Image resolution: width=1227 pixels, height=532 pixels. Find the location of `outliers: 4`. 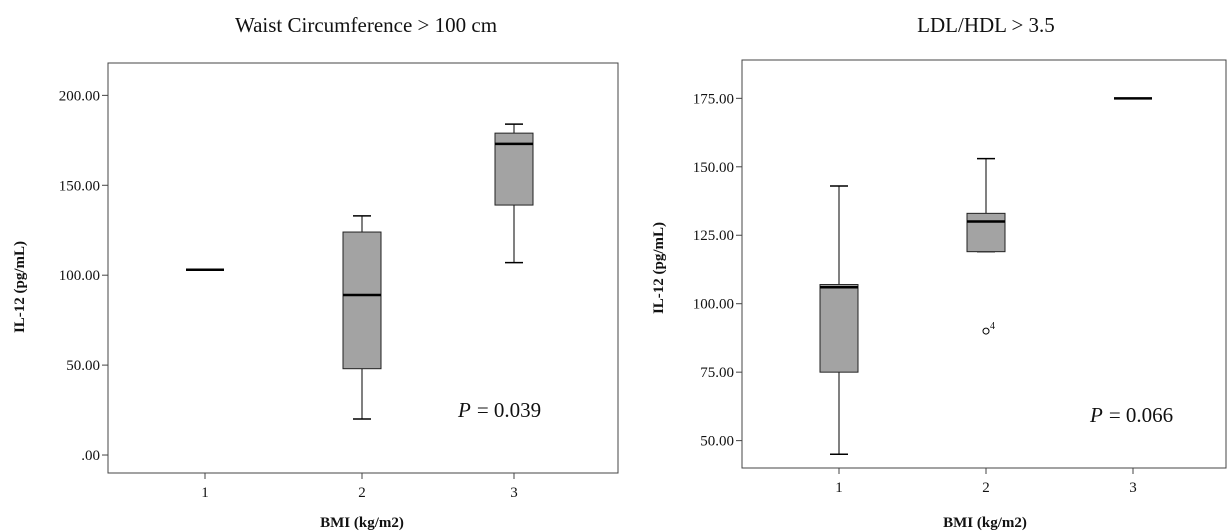

outliers: 4 is located at coordinates (989, 327).